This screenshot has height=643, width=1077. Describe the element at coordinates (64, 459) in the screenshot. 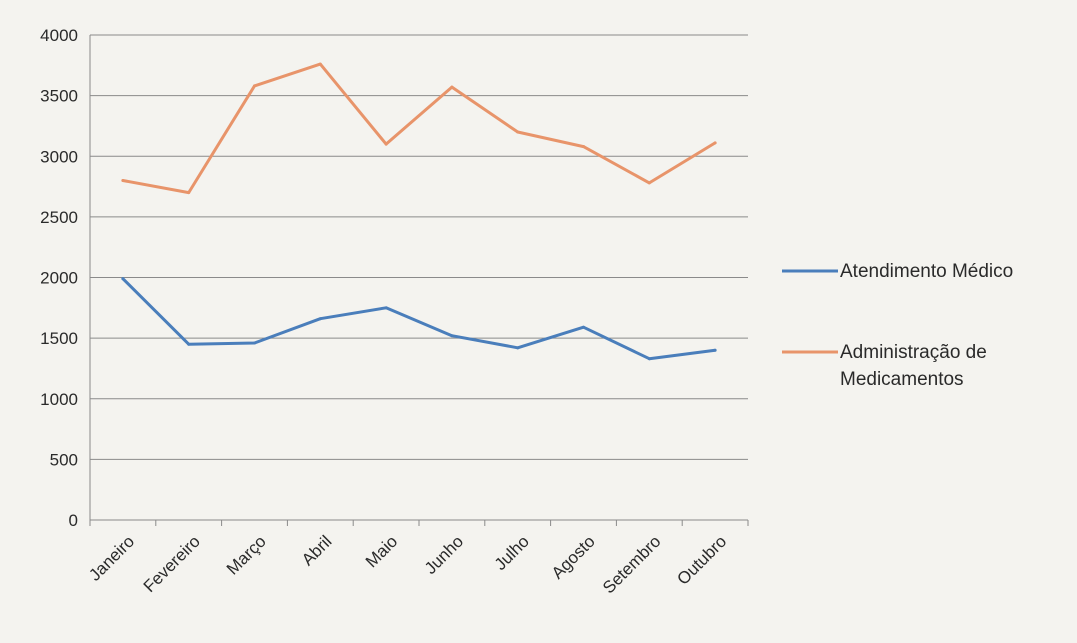

I see `y-tick-label: 500` at that location.